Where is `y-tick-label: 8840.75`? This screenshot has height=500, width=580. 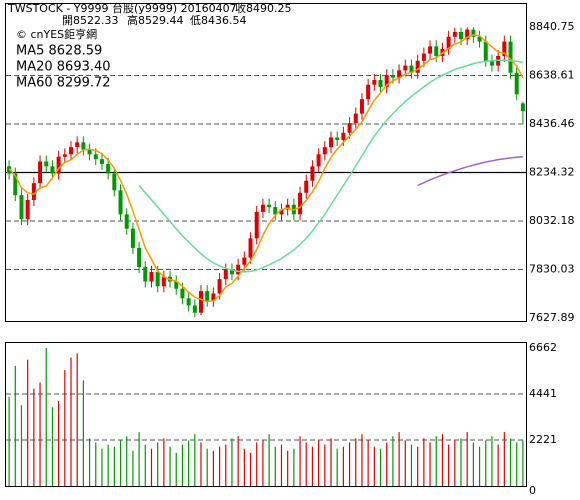 y-tick-label: 8840.75 is located at coordinates (552, 26).